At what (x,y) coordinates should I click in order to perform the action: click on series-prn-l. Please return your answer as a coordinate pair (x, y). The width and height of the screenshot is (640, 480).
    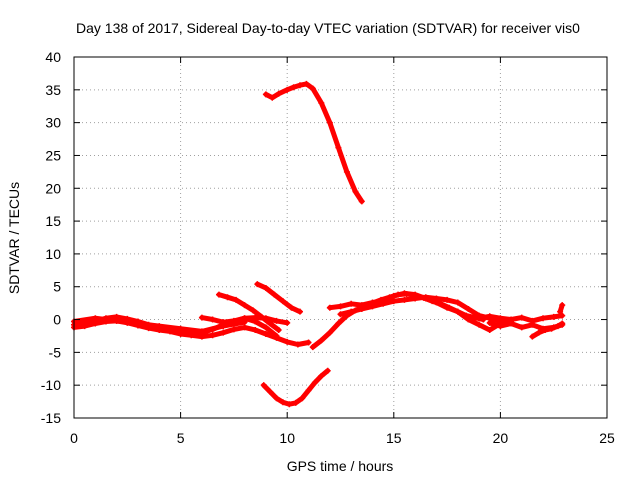
    Looking at the image, I should click on (515, 318).